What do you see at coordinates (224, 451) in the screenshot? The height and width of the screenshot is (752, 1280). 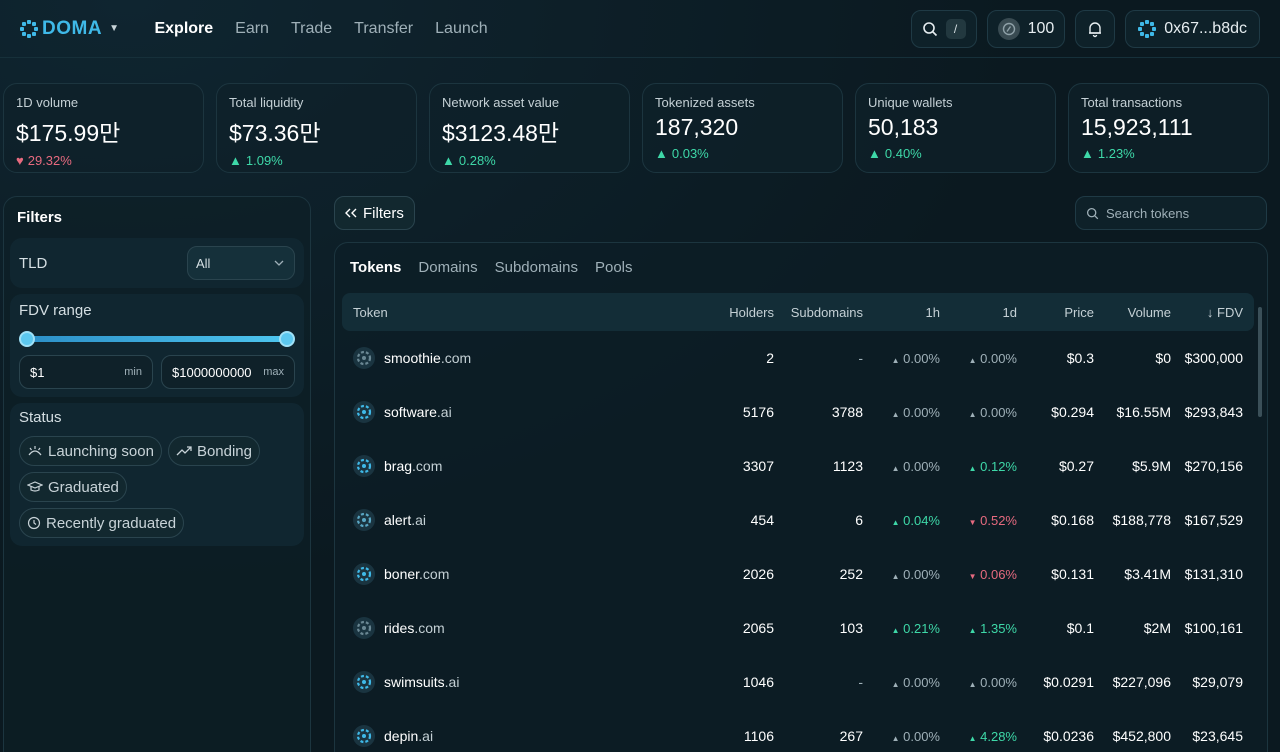 I see `tag-label: Bonding` at bounding box center [224, 451].